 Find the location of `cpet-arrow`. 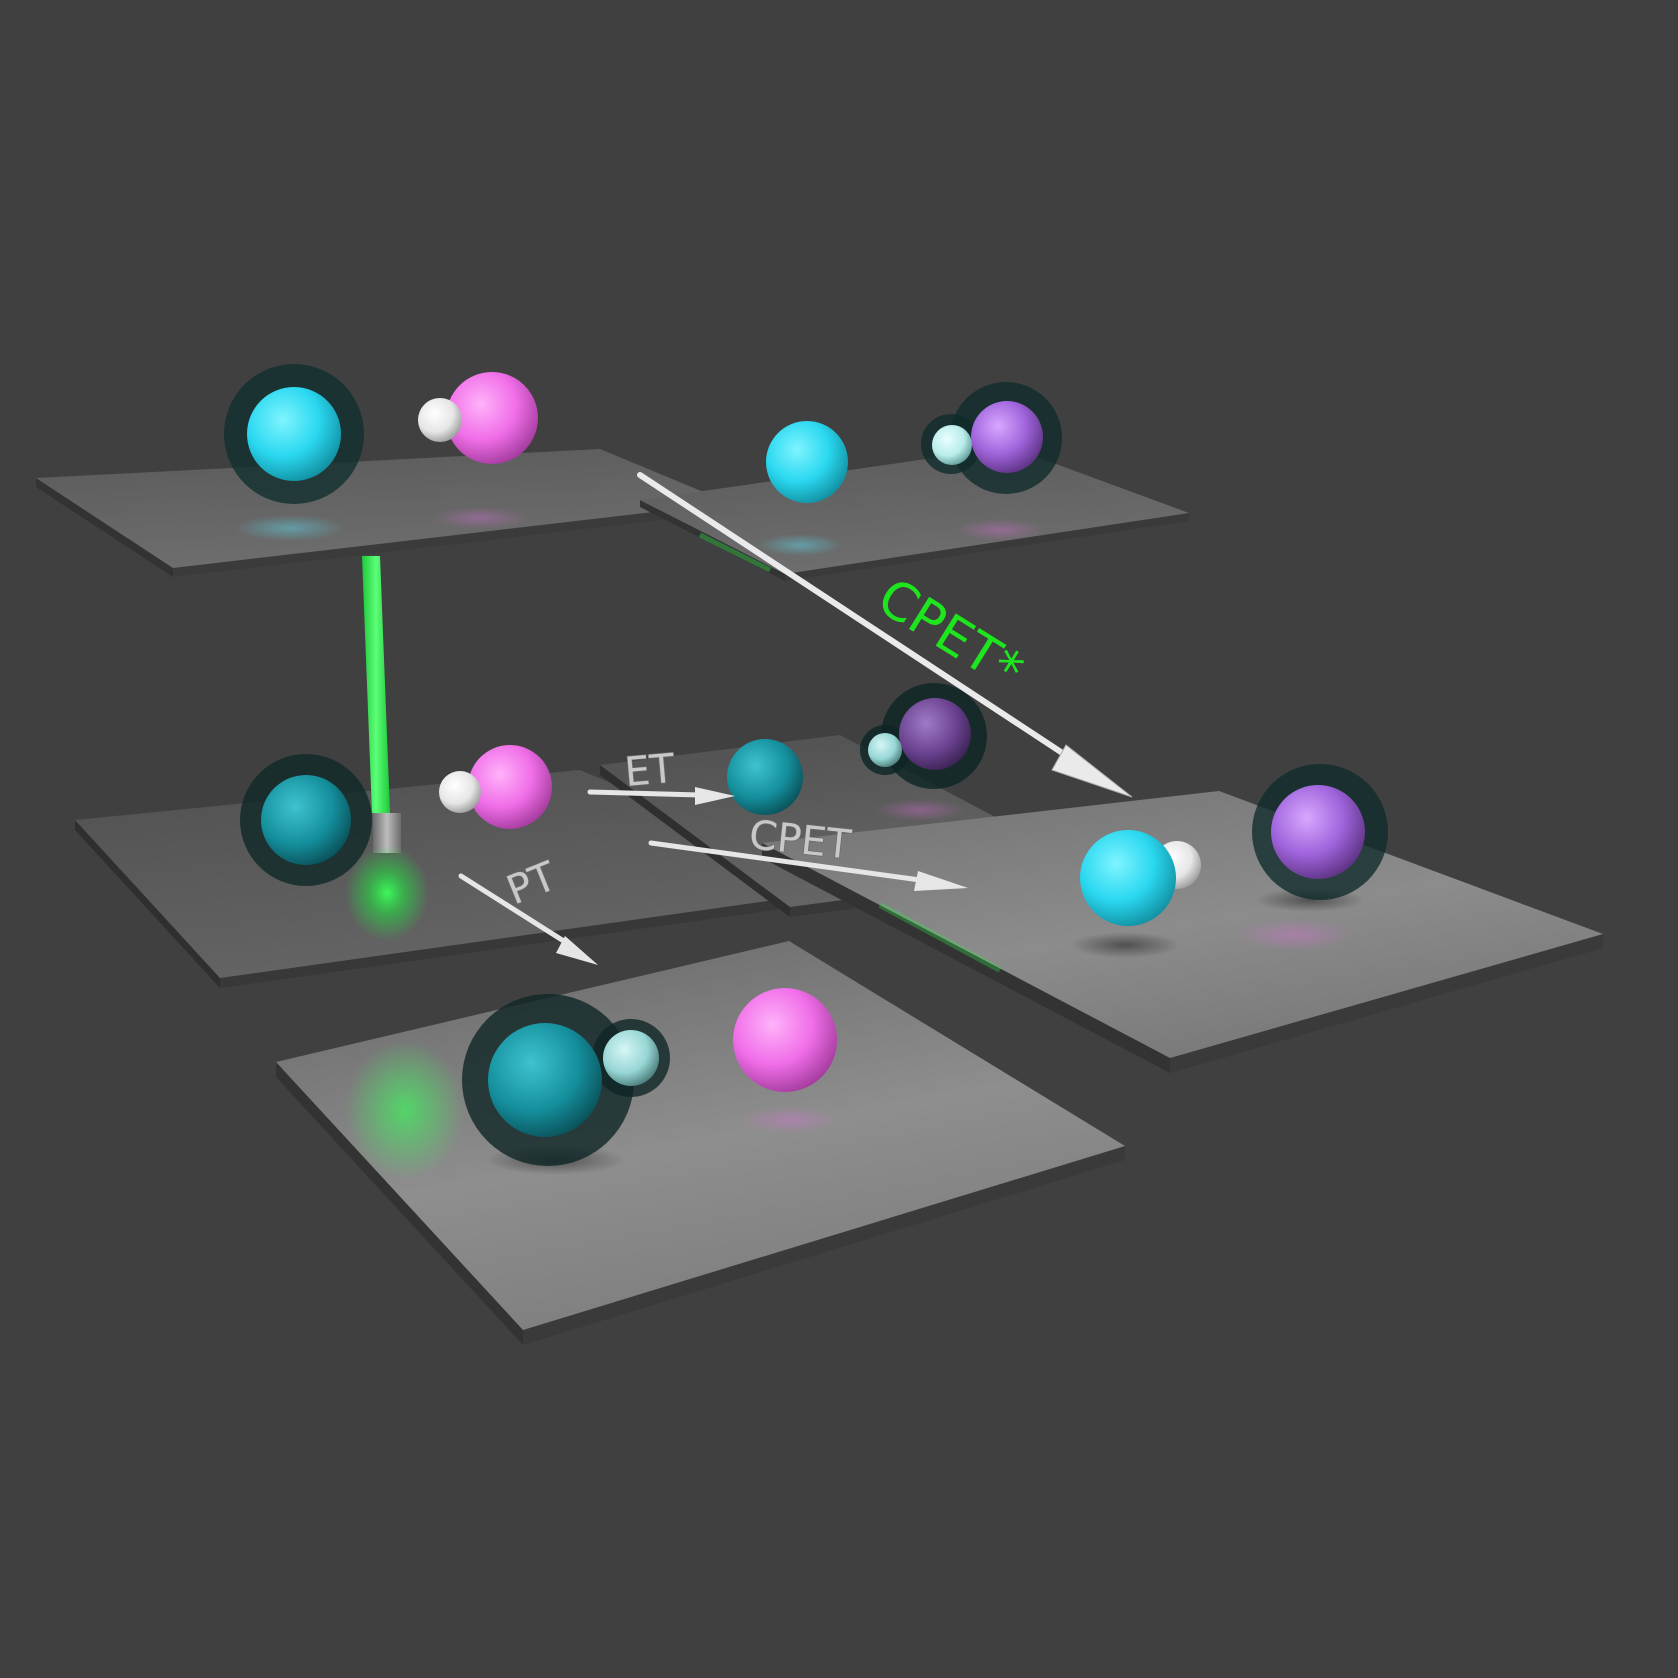

cpet-arrow is located at coordinates (808, 865).